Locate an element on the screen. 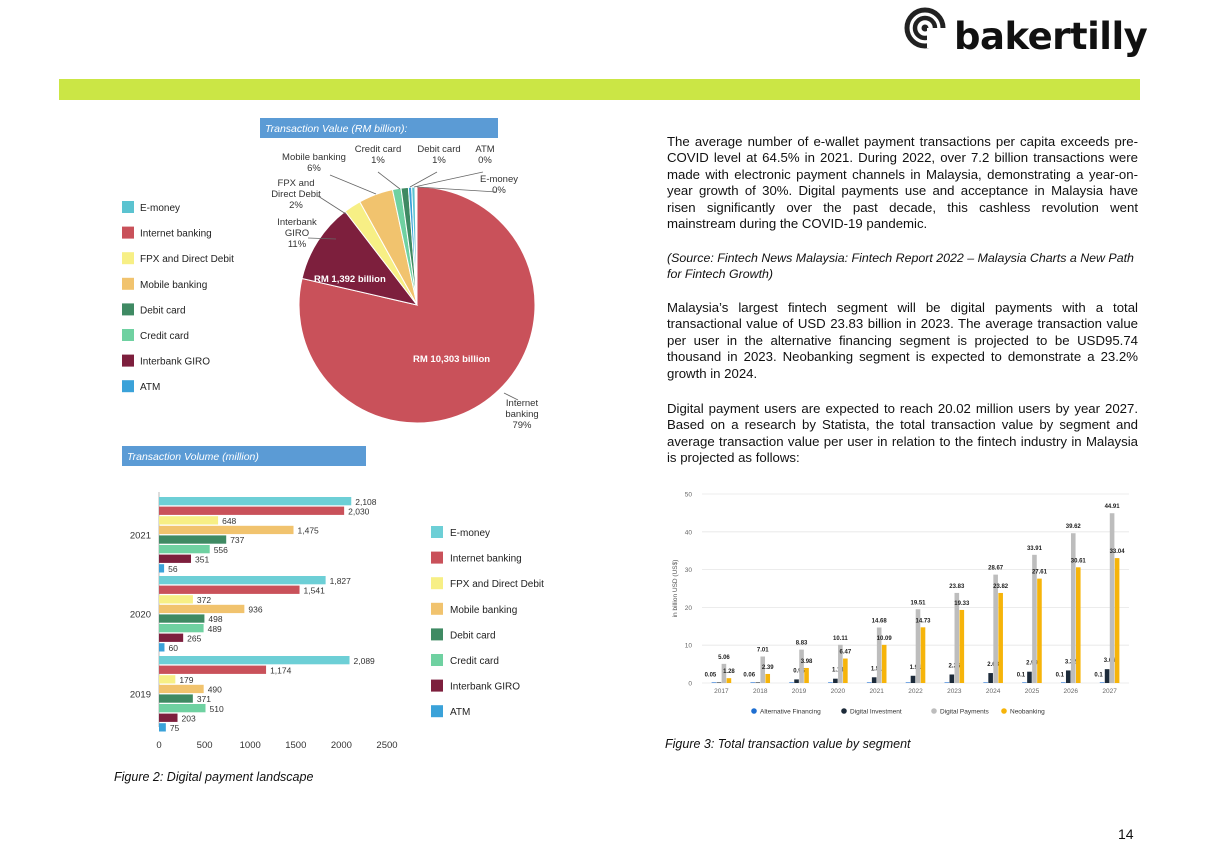  hbar-data-label: 75 is located at coordinates (175, 728).